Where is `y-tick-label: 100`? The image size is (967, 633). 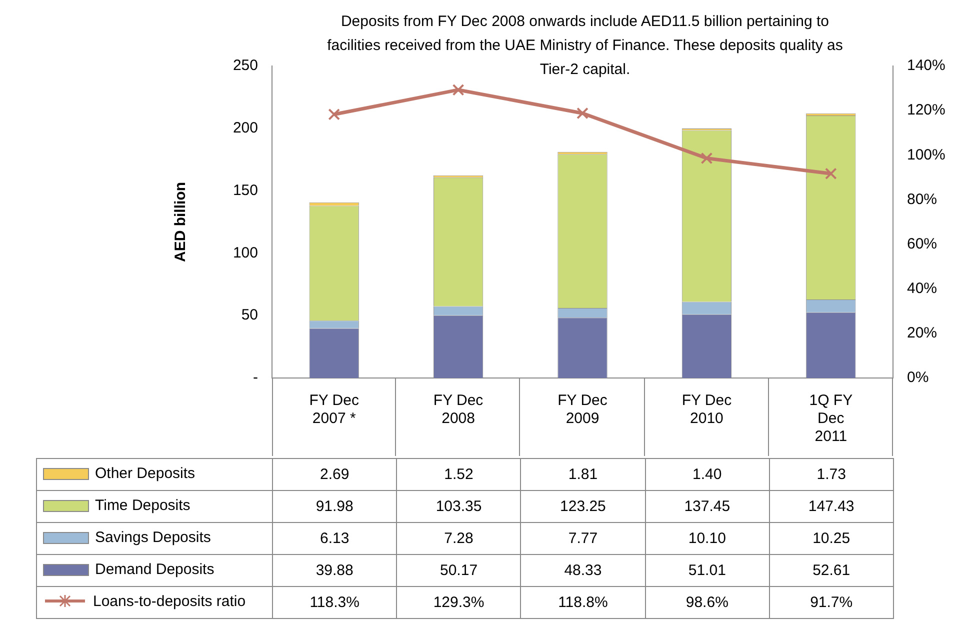 y-tick-label: 100 is located at coordinates (245, 253).